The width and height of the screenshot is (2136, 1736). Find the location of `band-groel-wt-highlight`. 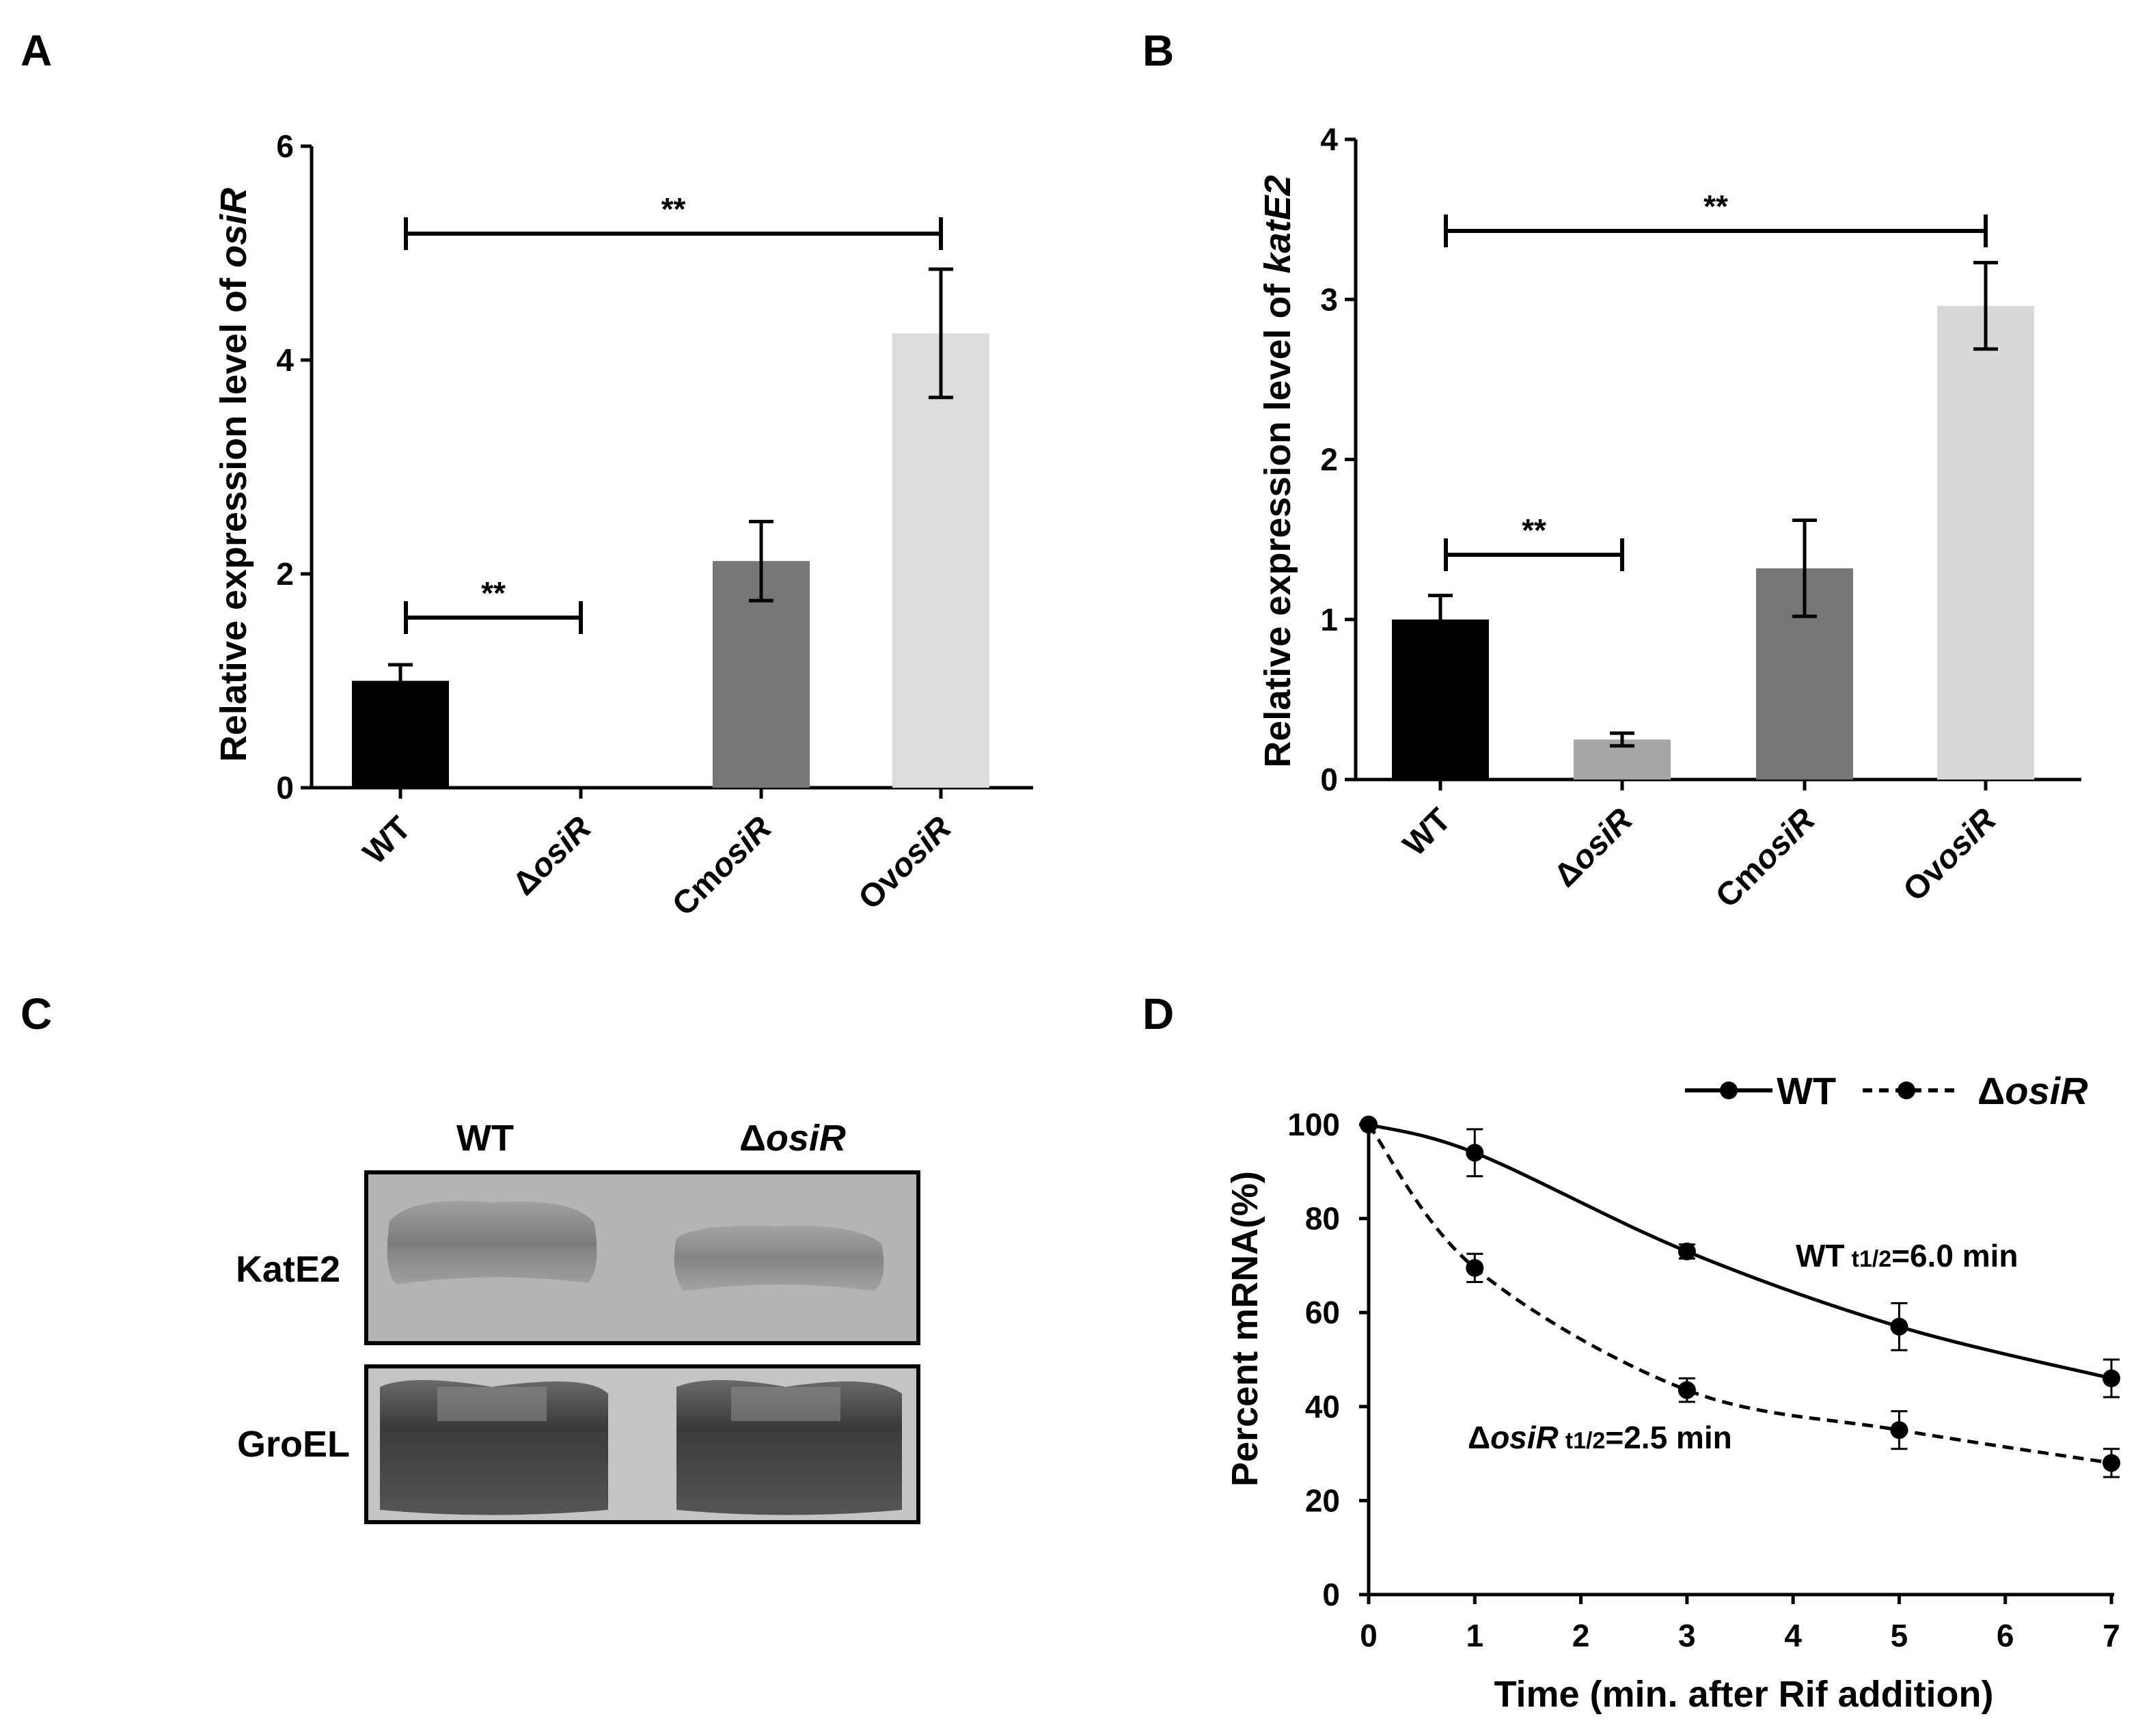

band-groel-wt-highlight is located at coordinates (492, 1404).